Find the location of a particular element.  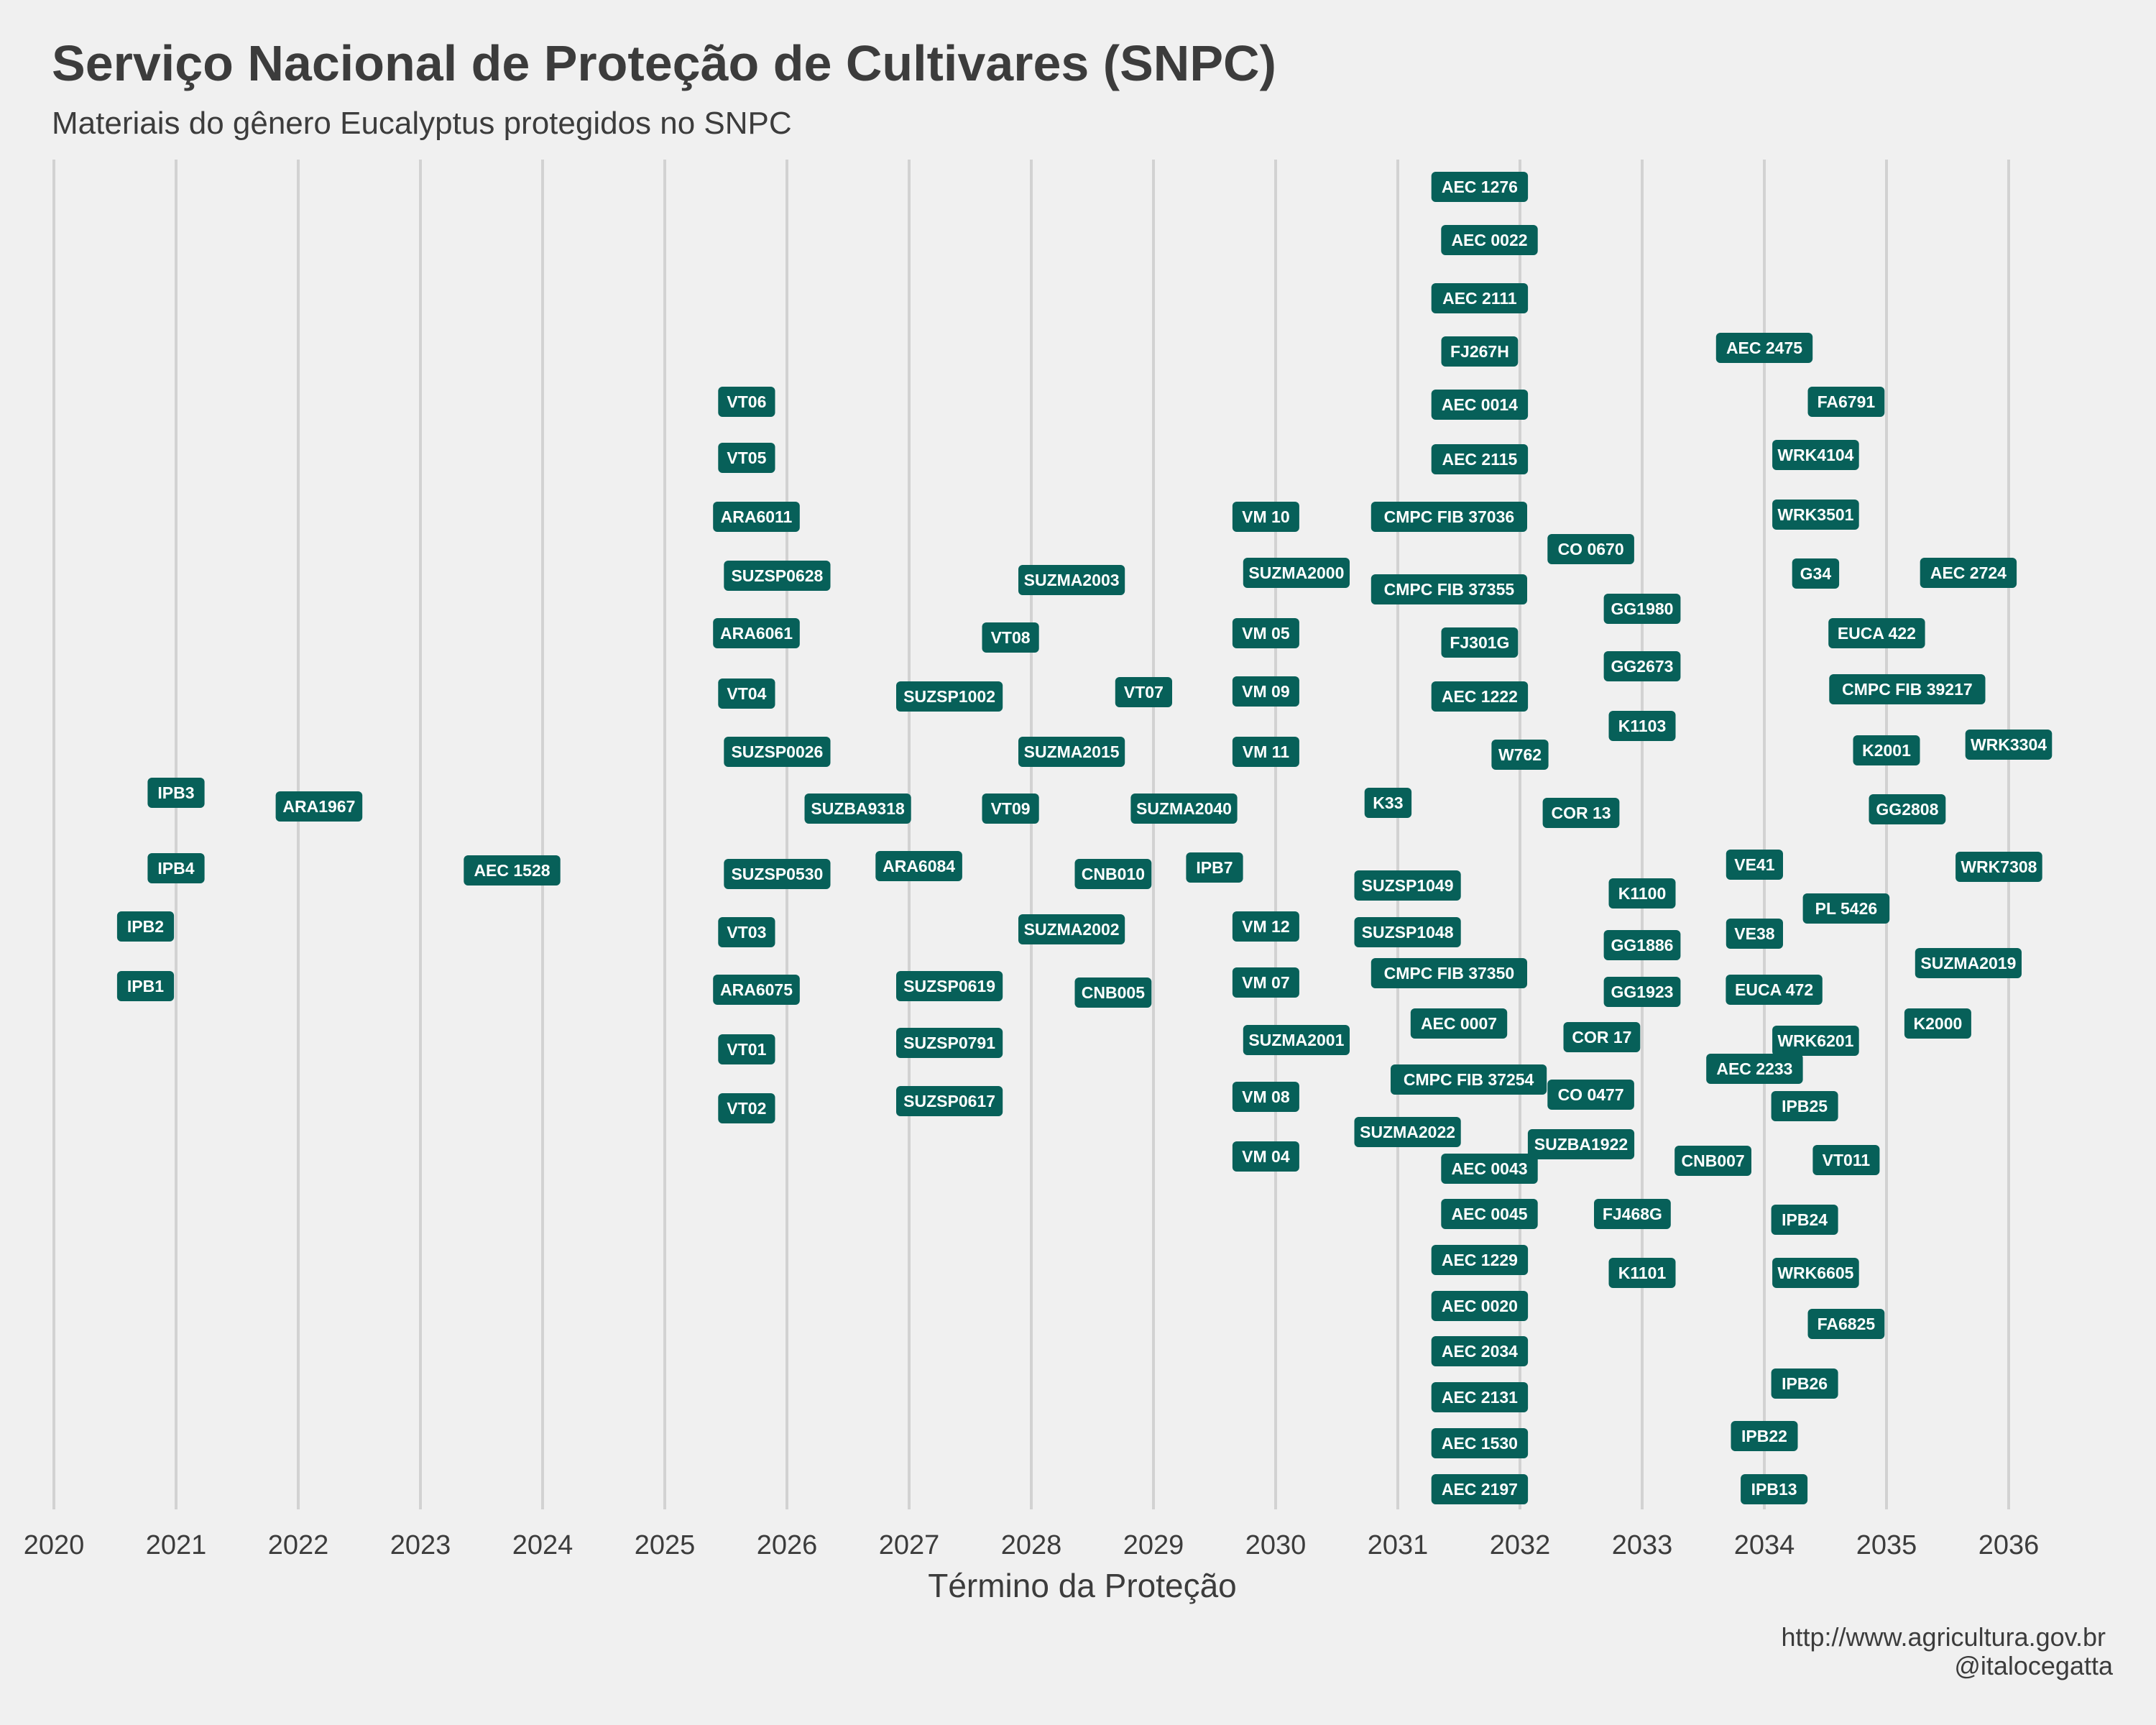

data-label: SUZMA2019 is located at coordinates (1969, 963).